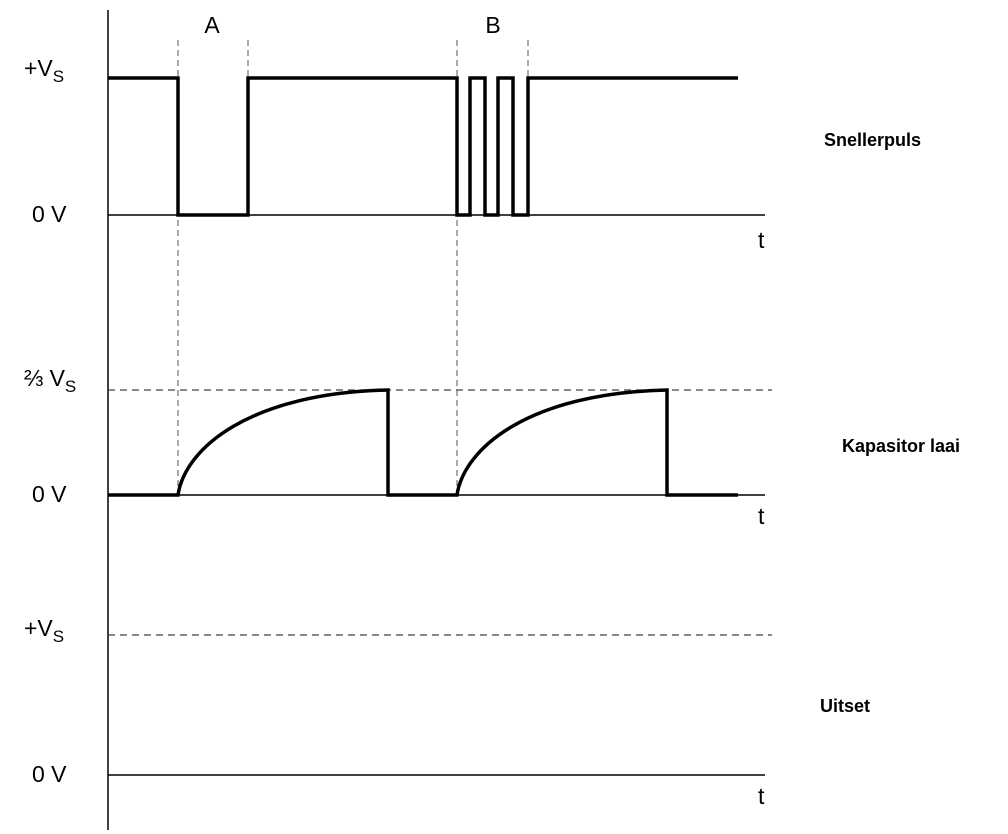 This screenshot has width=1008, height=834. I want to click on output-time-label: t, so click(761, 796).